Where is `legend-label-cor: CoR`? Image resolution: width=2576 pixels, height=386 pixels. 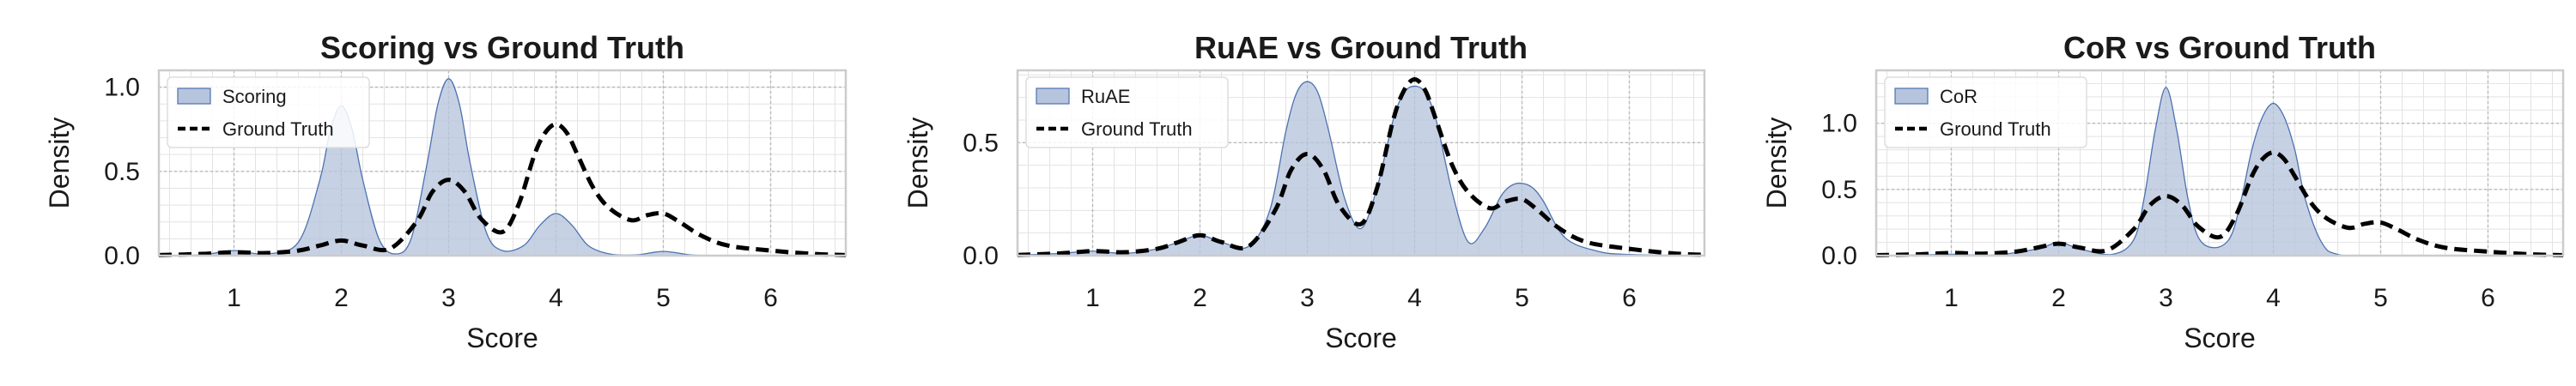
legend-label-cor: CoR is located at coordinates (1959, 96).